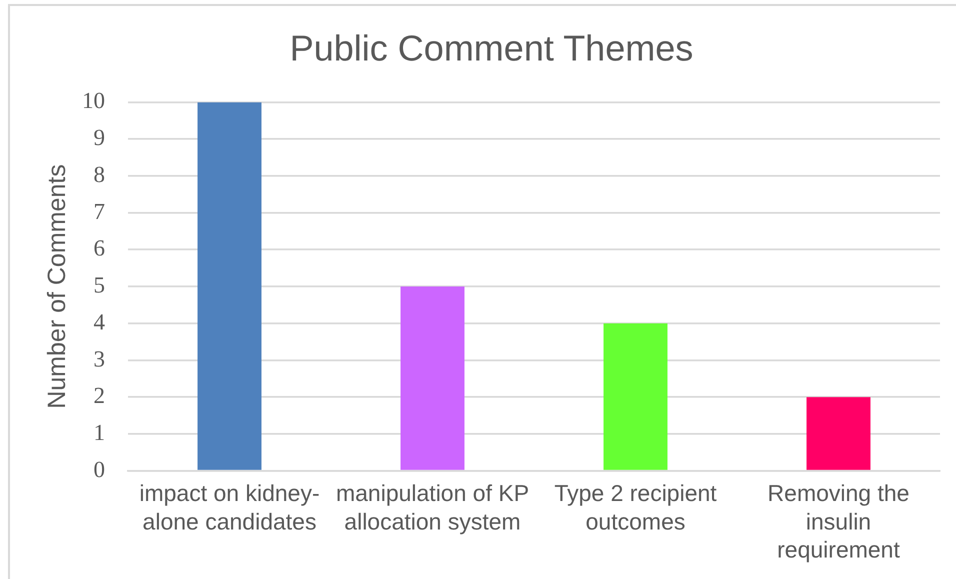  Describe the element at coordinates (636, 507) in the screenshot. I see `x-tick-label: Type 2 recipient outcomes` at that location.